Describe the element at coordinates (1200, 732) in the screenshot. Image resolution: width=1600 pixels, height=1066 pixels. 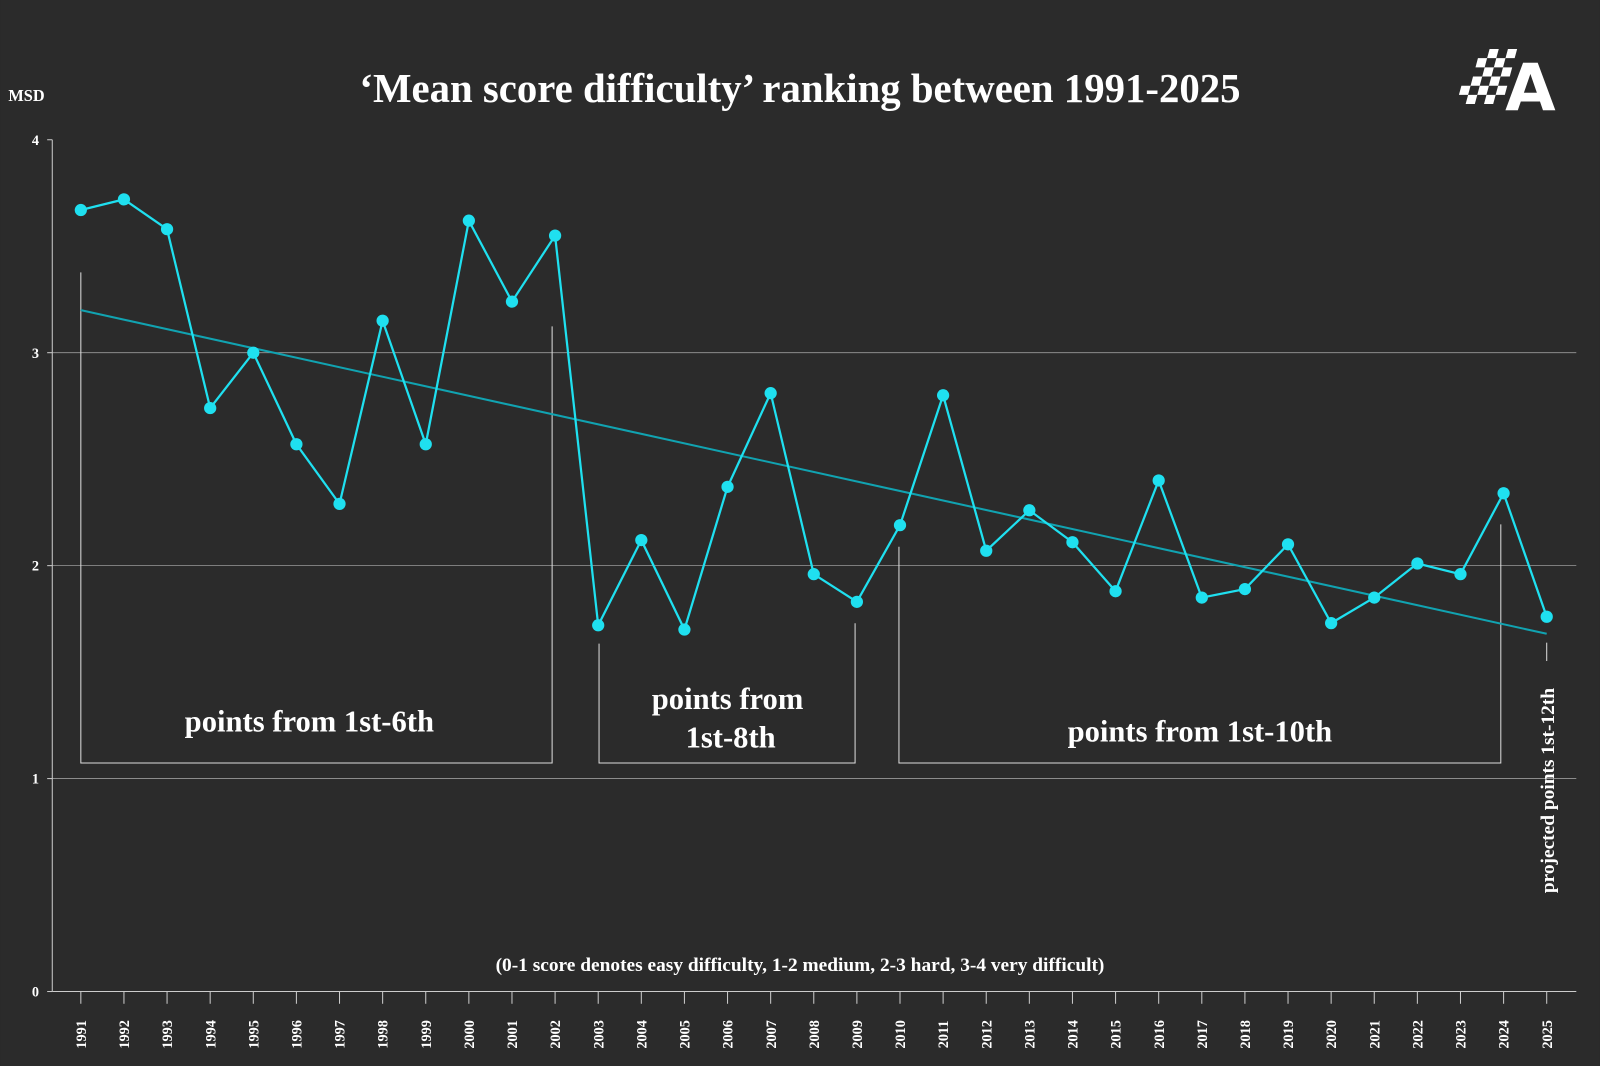
I see `annotation-era-3: points from 1st-10th` at that location.